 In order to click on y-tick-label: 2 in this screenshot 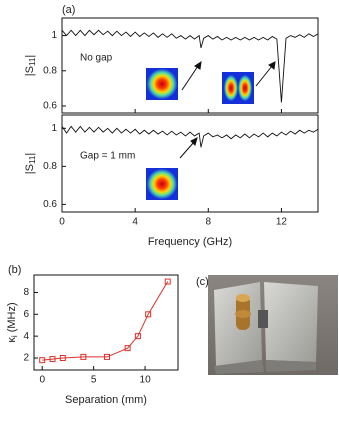, I will do `click(26, 358)`.